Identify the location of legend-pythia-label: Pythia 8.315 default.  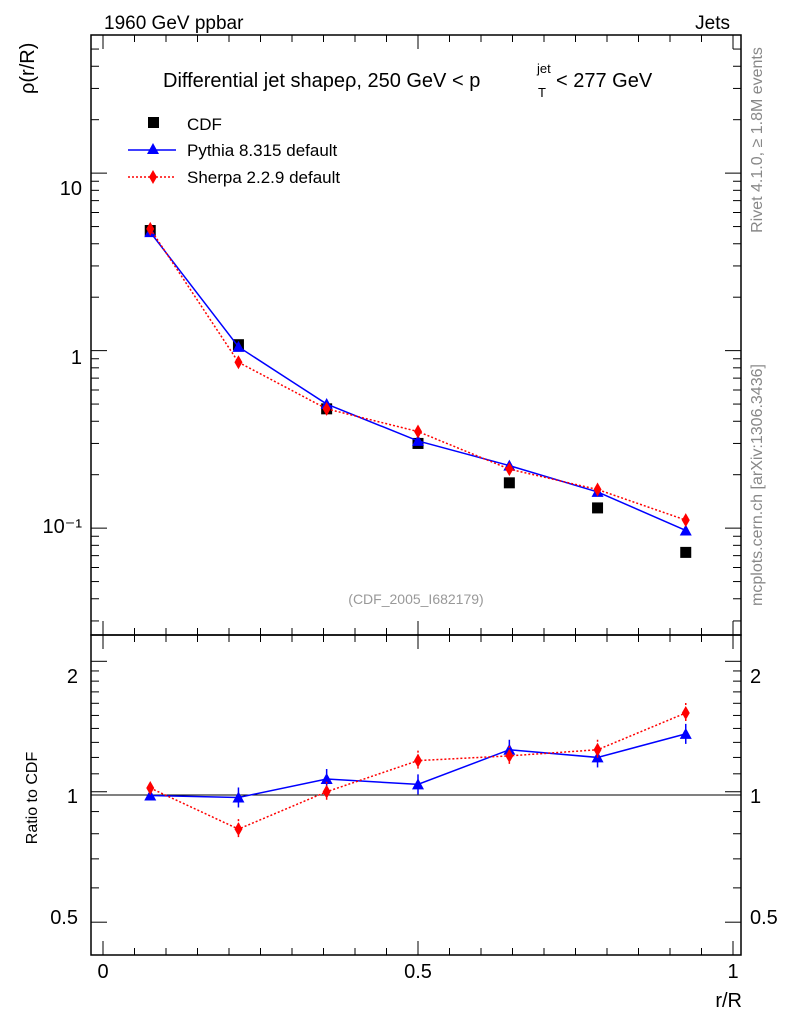
(262, 150).